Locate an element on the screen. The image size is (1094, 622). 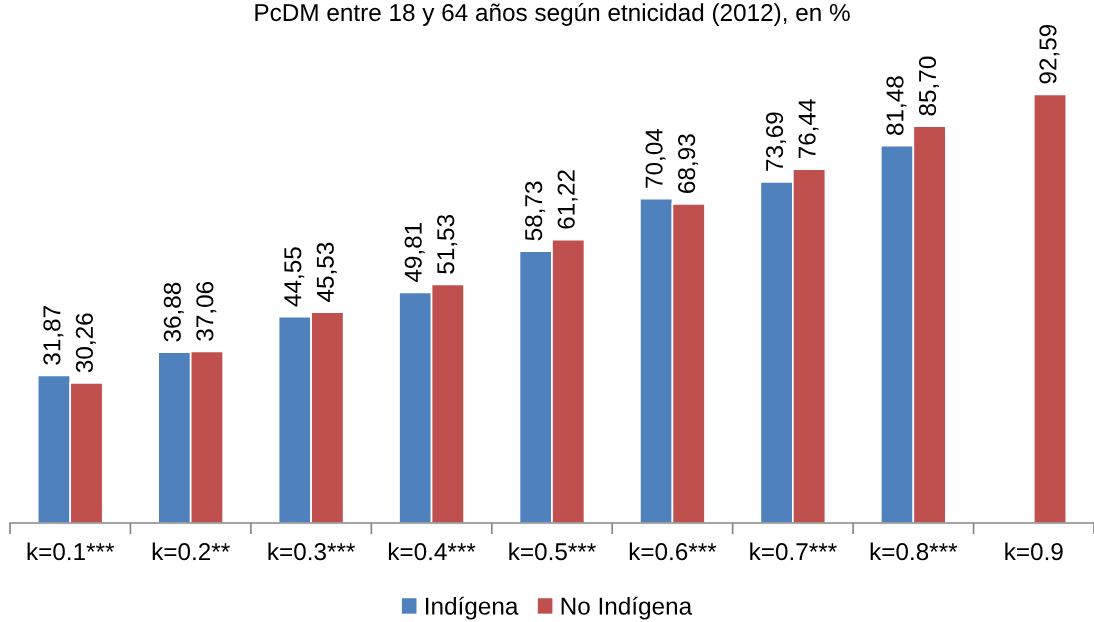
bar is located at coordinates (1050, 308).